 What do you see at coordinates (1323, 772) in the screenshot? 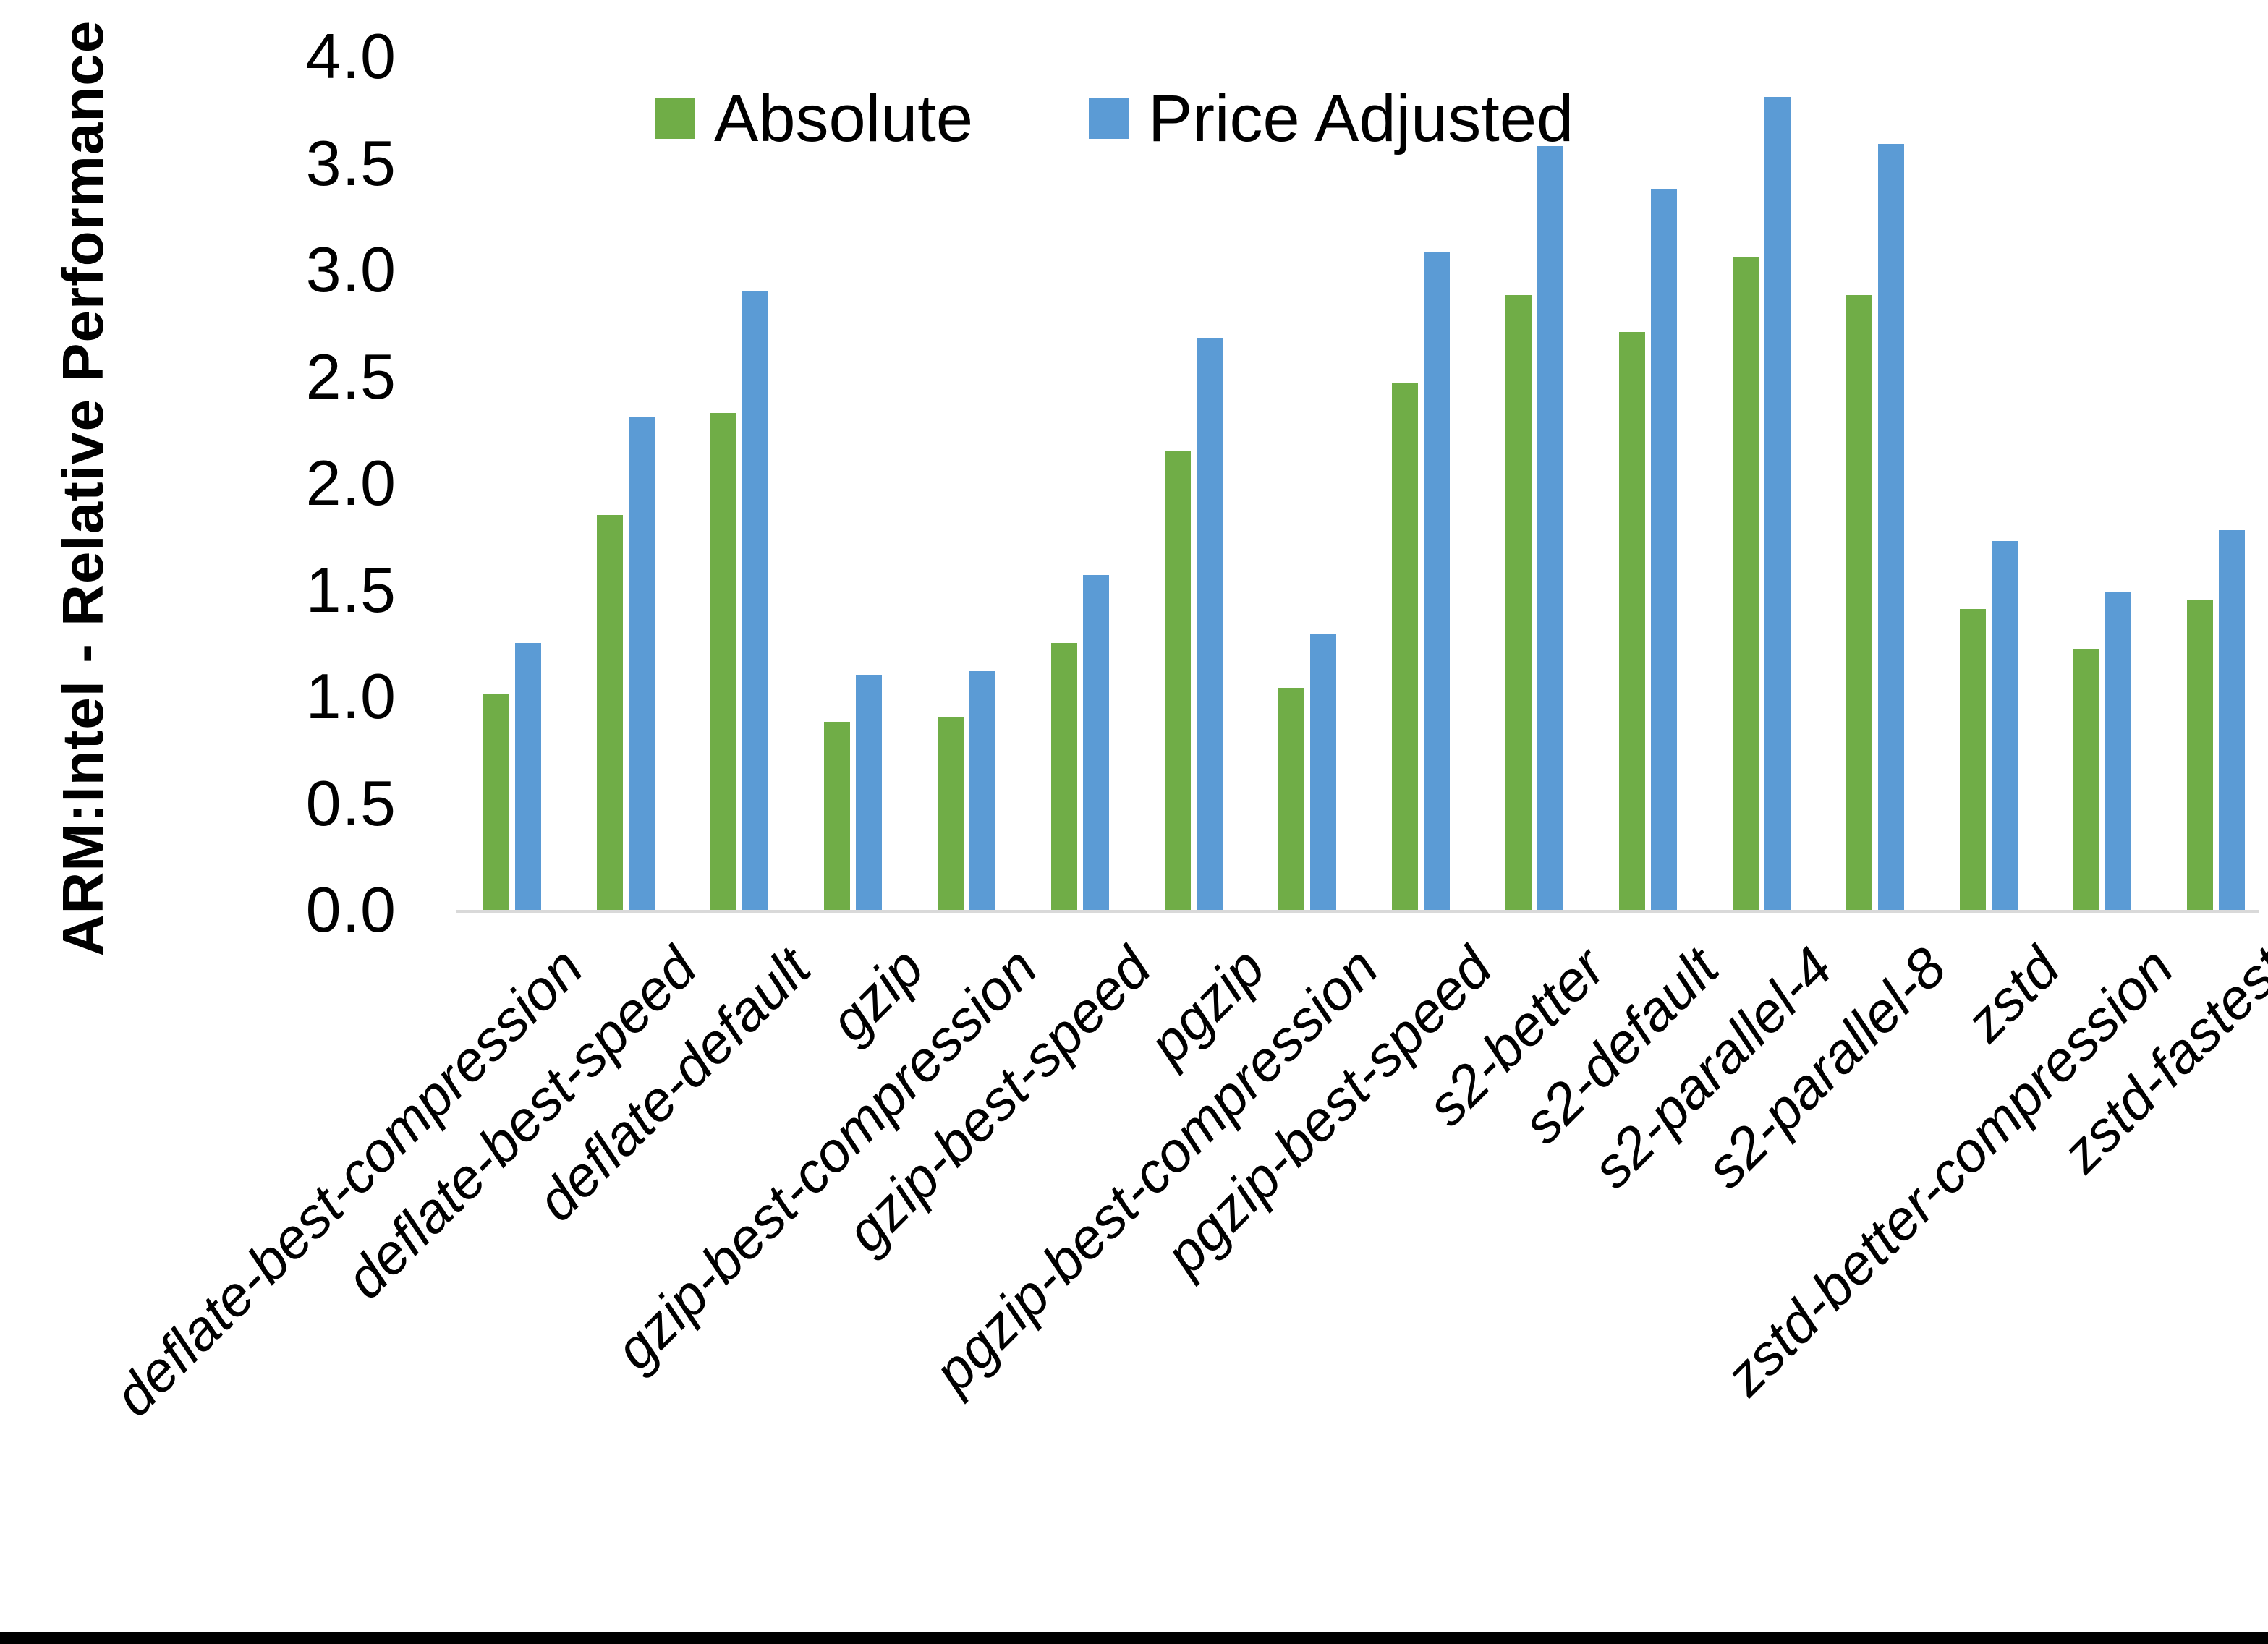
I see `bar-price-adjusted-pgzip-best-compression` at bounding box center [1323, 772].